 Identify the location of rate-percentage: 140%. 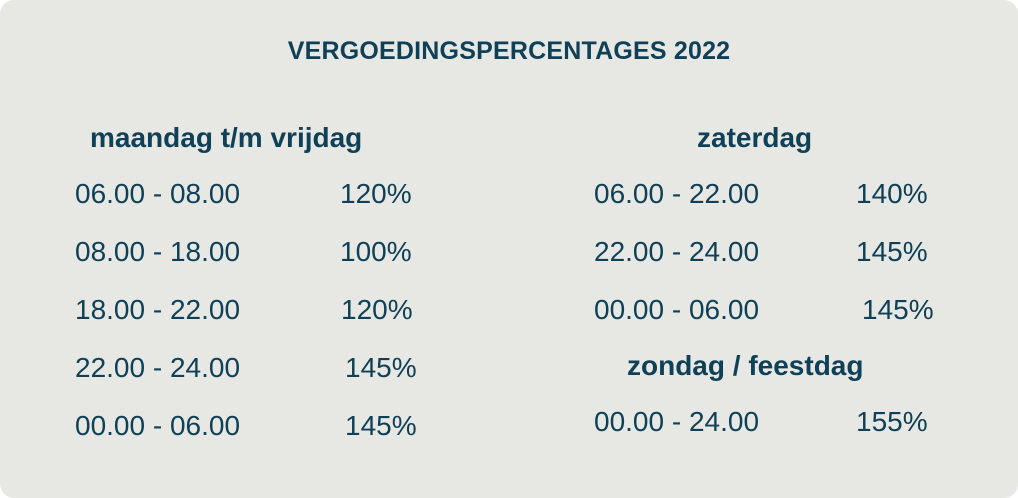
(892, 193).